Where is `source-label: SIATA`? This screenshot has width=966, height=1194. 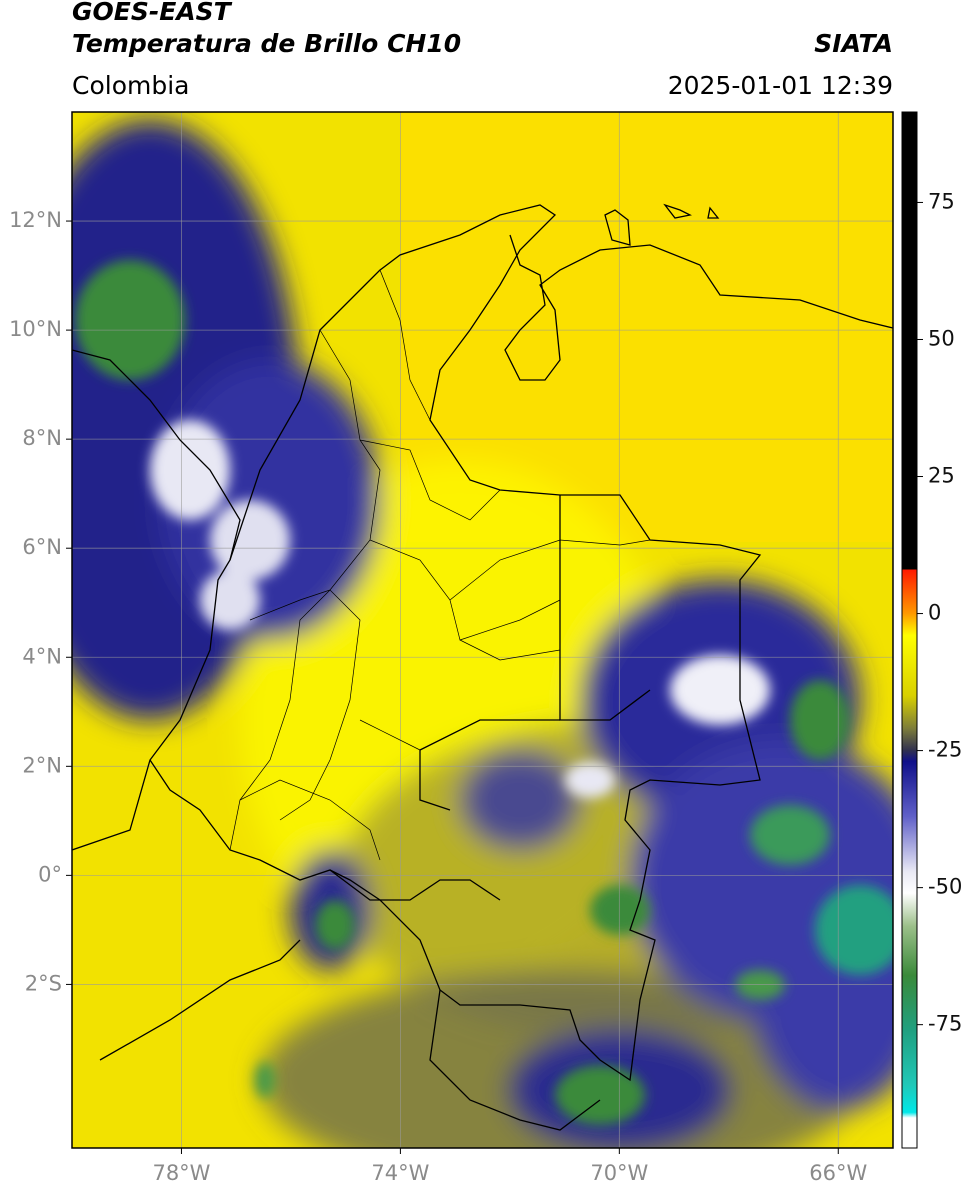
source-label: SIATA is located at coordinates (853, 43).